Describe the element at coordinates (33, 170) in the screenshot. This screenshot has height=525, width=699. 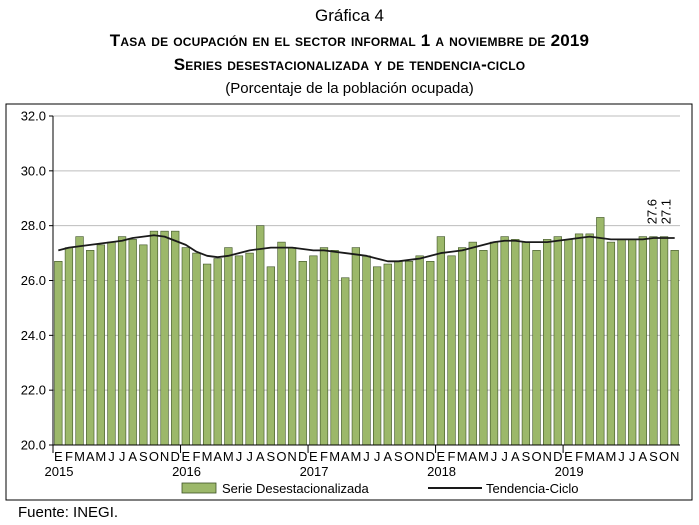
I see `y-tick-label: 30.0` at that location.